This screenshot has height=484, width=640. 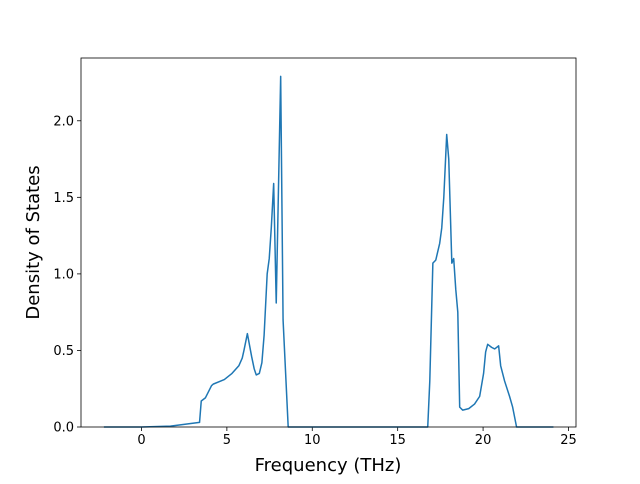 What do you see at coordinates (328, 465) in the screenshot?
I see `x-axis-label: Frequency (THz)` at bounding box center [328, 465].